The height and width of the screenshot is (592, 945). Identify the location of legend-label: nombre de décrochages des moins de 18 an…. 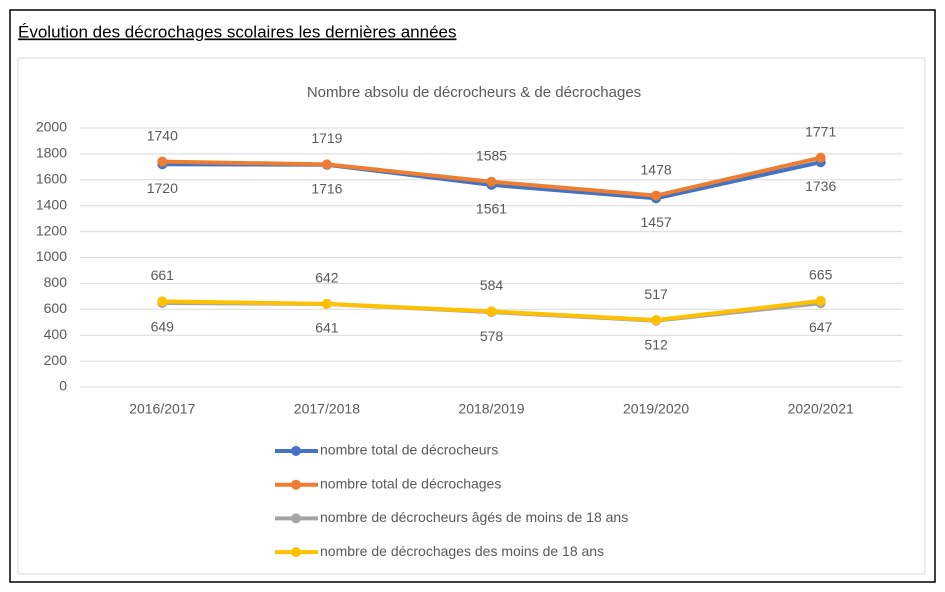
(462, 551).